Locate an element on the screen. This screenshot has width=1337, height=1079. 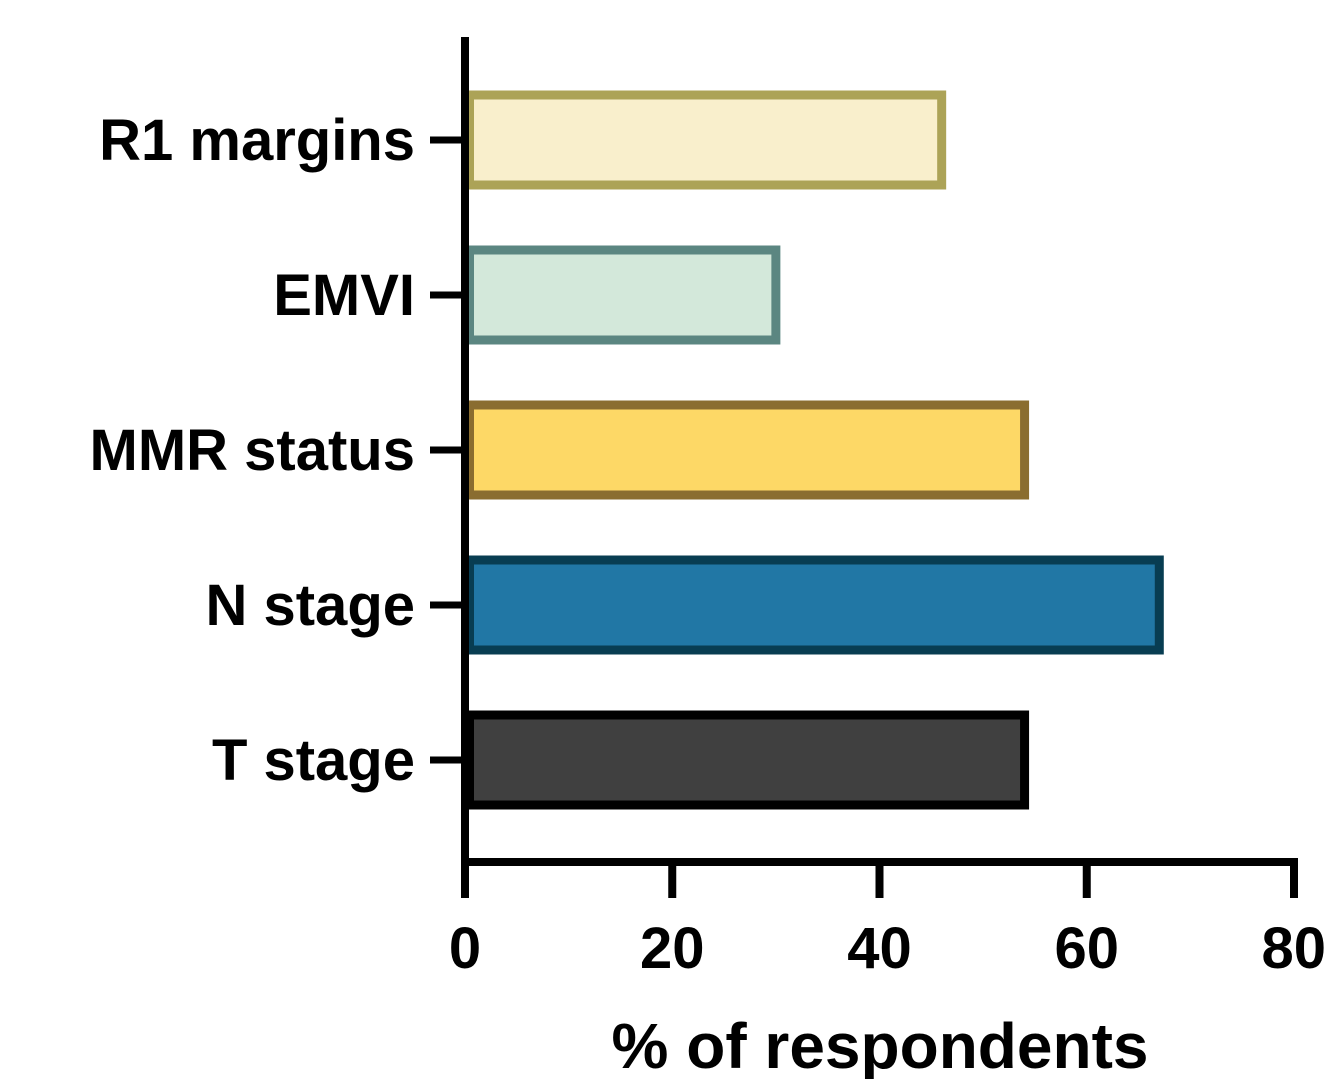
x-tick-label-60: 60 is located at coordinates (1086, 948).